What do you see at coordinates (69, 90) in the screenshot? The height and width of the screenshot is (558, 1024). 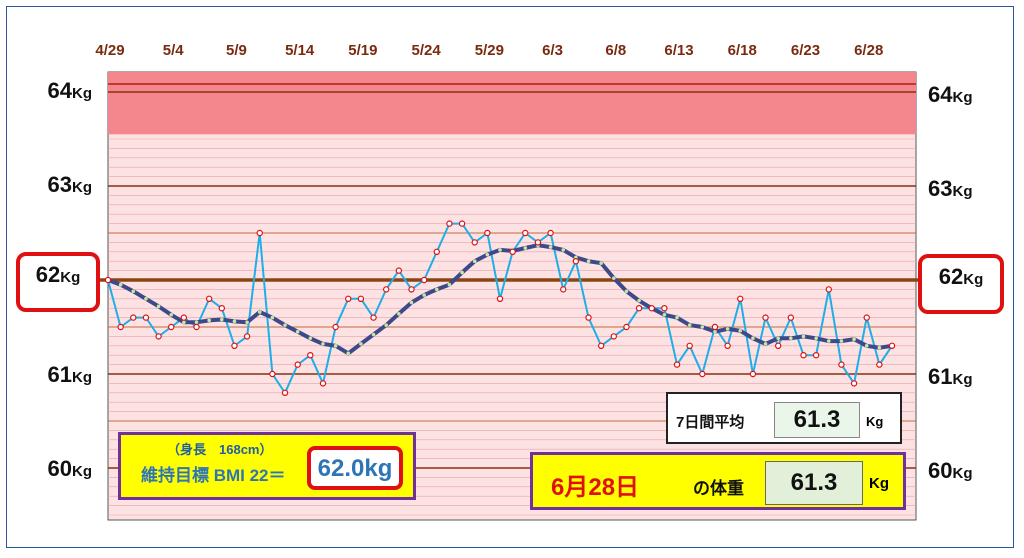 I see `y-label-left-64: 64Kg` at bounding box center [69, 90].